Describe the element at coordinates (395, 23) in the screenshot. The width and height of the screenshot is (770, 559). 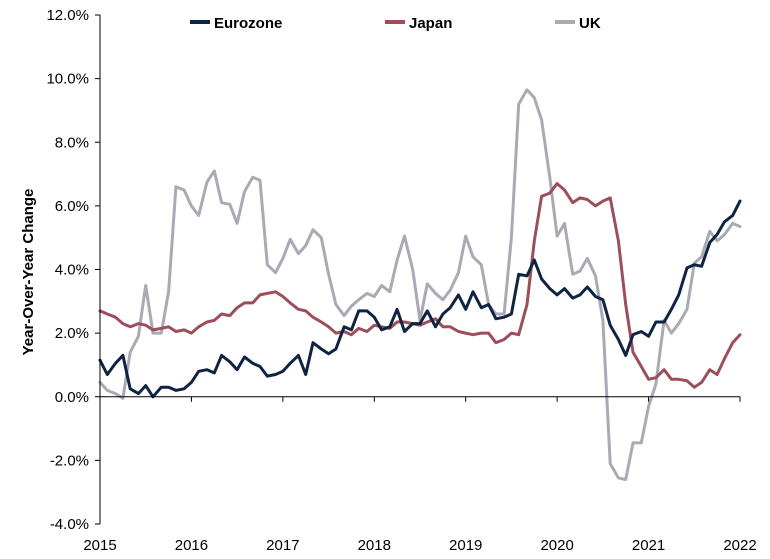
I see `chart-legend: Eurozone Japan UK` at that location.